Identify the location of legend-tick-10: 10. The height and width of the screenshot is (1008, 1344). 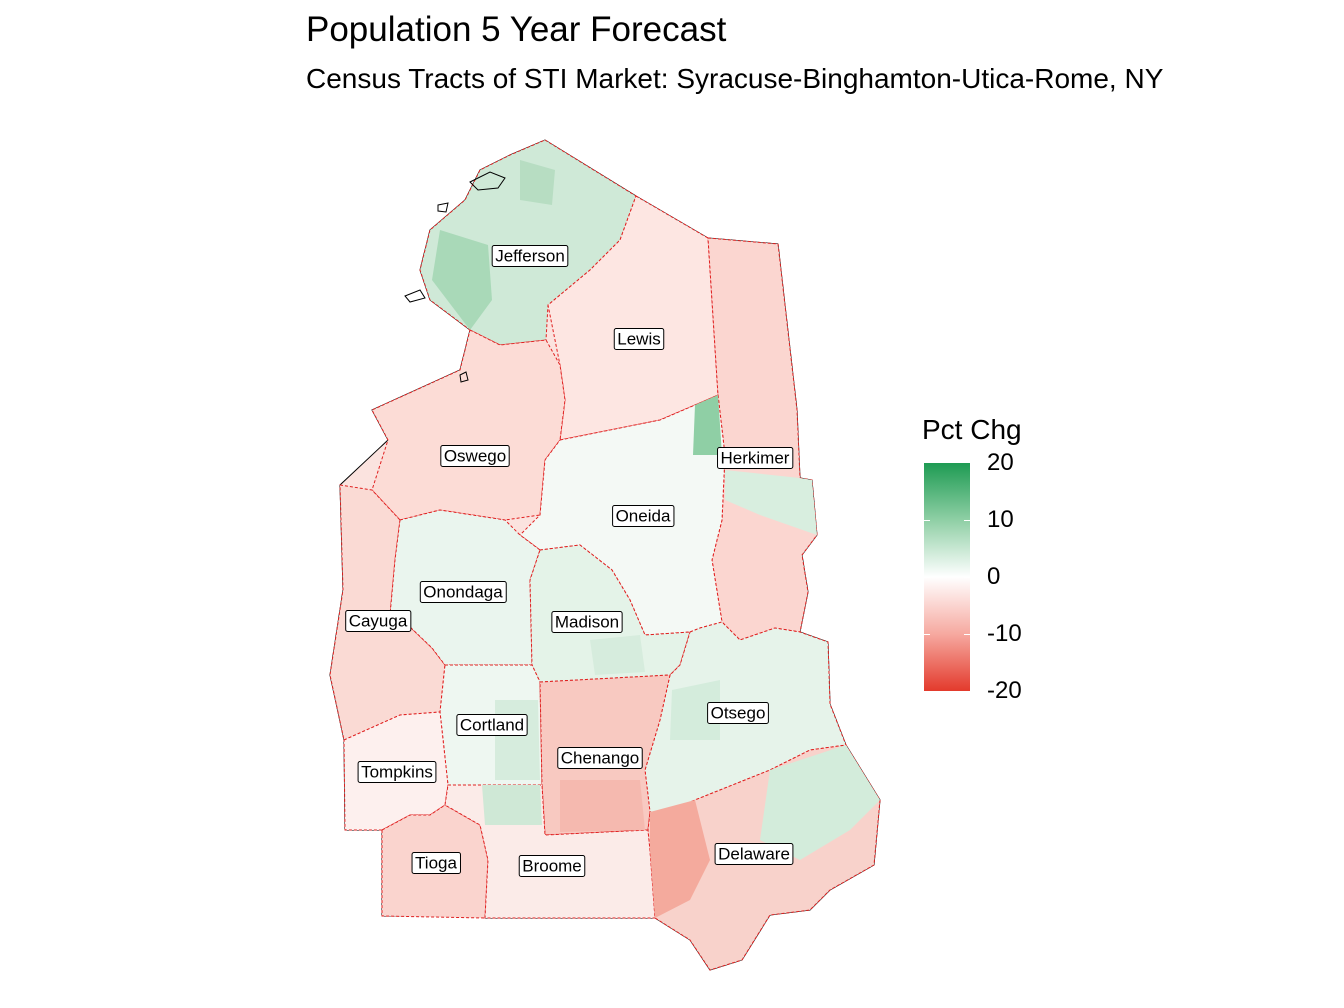
(1000, 519).